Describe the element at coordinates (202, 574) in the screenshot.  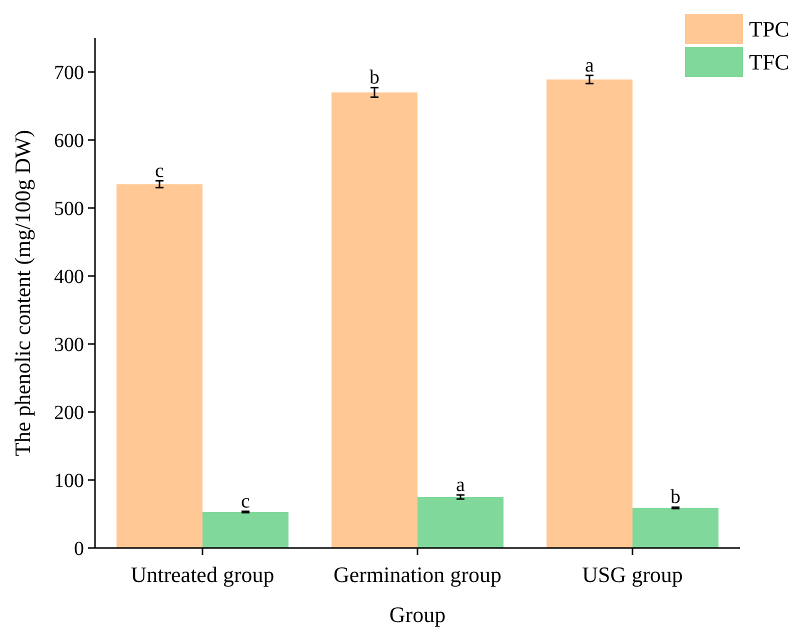
I see `x-tick-label: Untreated group` at that location.